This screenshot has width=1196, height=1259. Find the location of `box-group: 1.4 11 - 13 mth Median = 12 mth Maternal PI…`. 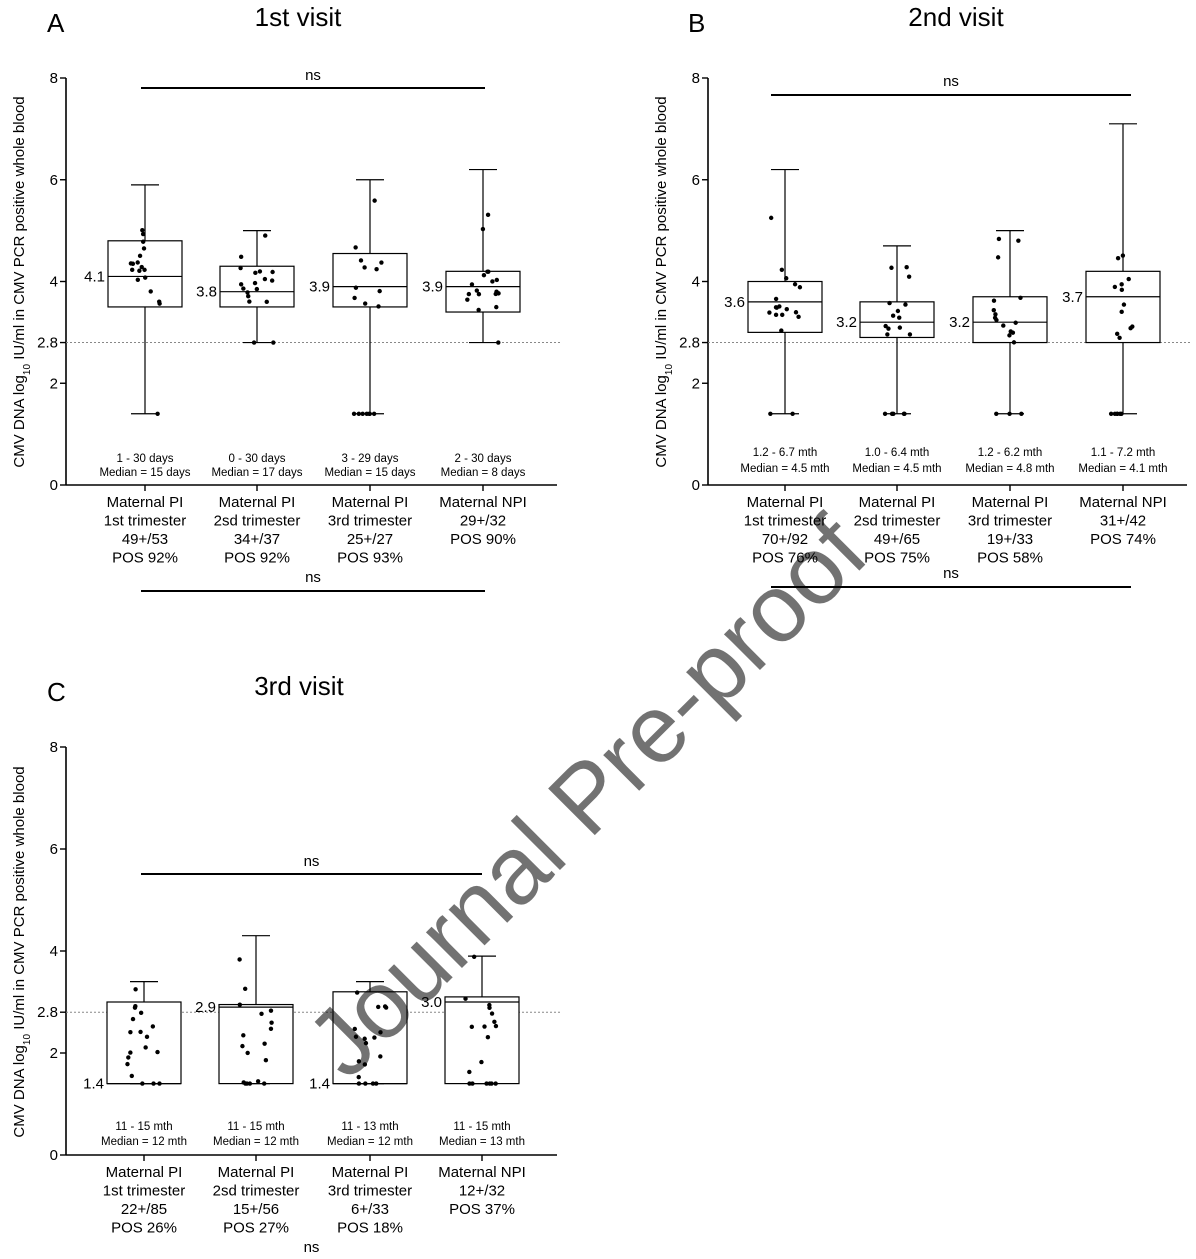

box-group: 1.4 11 - 13 mth Median = 12 mth Maternal PI… is located at coordinates (361, 1108).